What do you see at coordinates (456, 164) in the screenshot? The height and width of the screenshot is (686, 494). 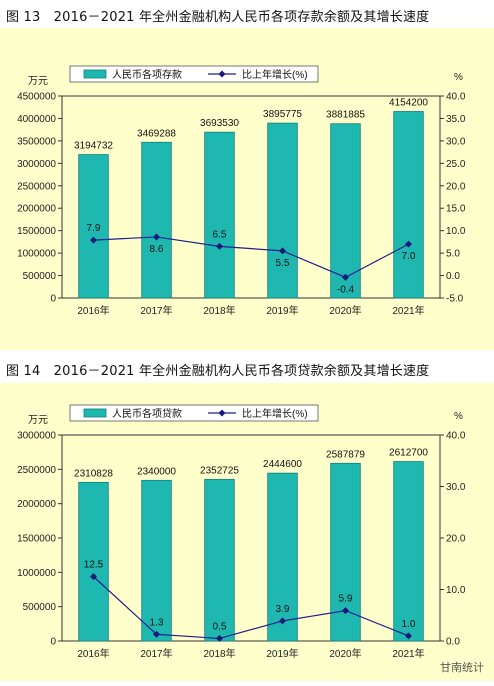 I see `right-tick-label: 25.0` at bounding box center [456, 164].